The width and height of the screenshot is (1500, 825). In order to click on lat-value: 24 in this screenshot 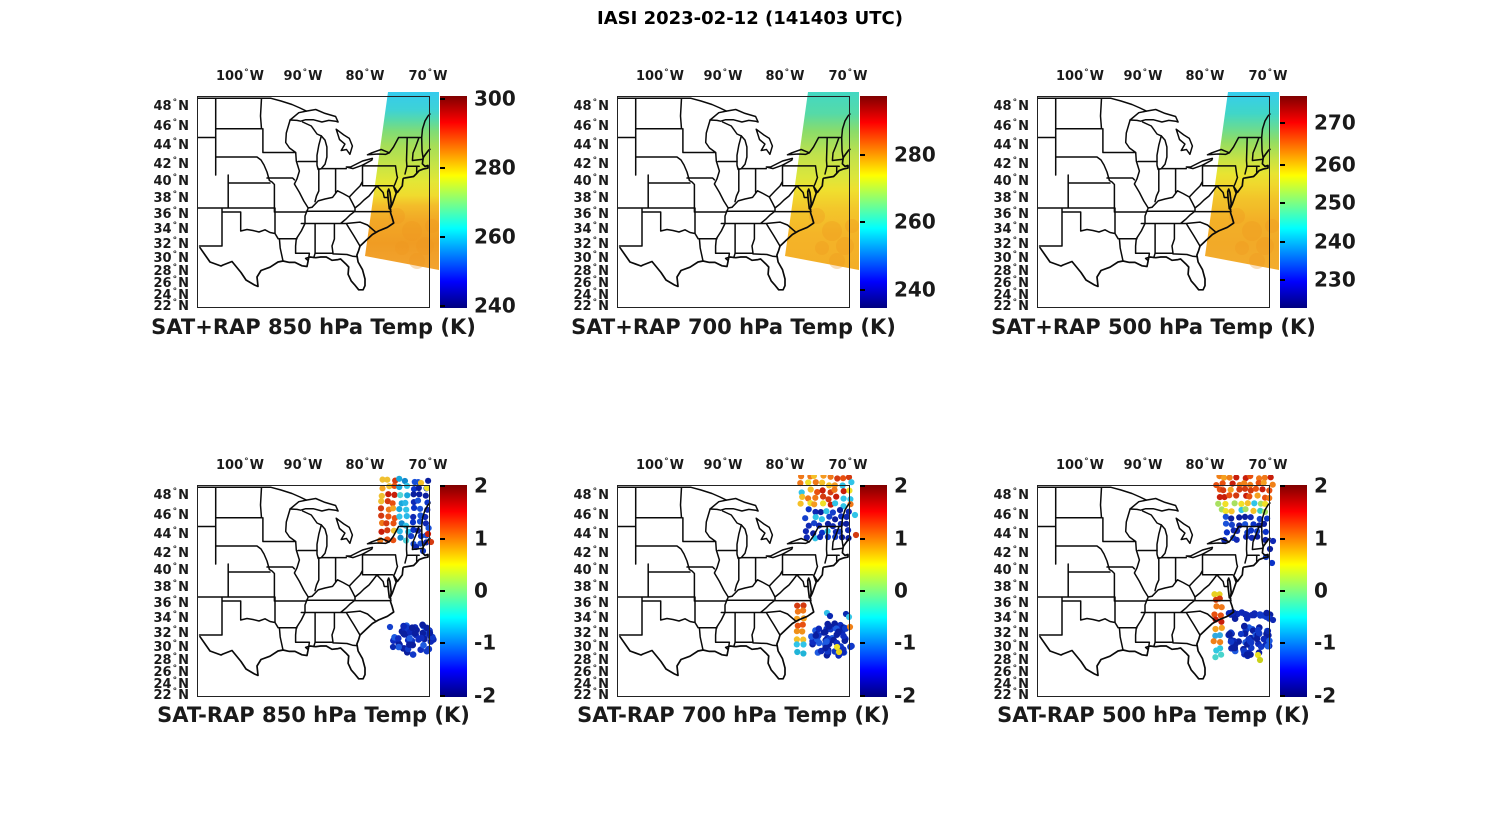, I will do `click(582, 295)`.